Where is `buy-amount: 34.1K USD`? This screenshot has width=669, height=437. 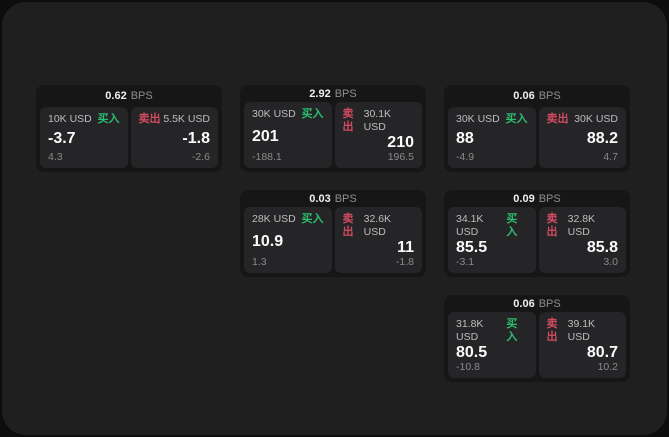
buy-amount: 34.1K USD is located at coordinates (470, 225).